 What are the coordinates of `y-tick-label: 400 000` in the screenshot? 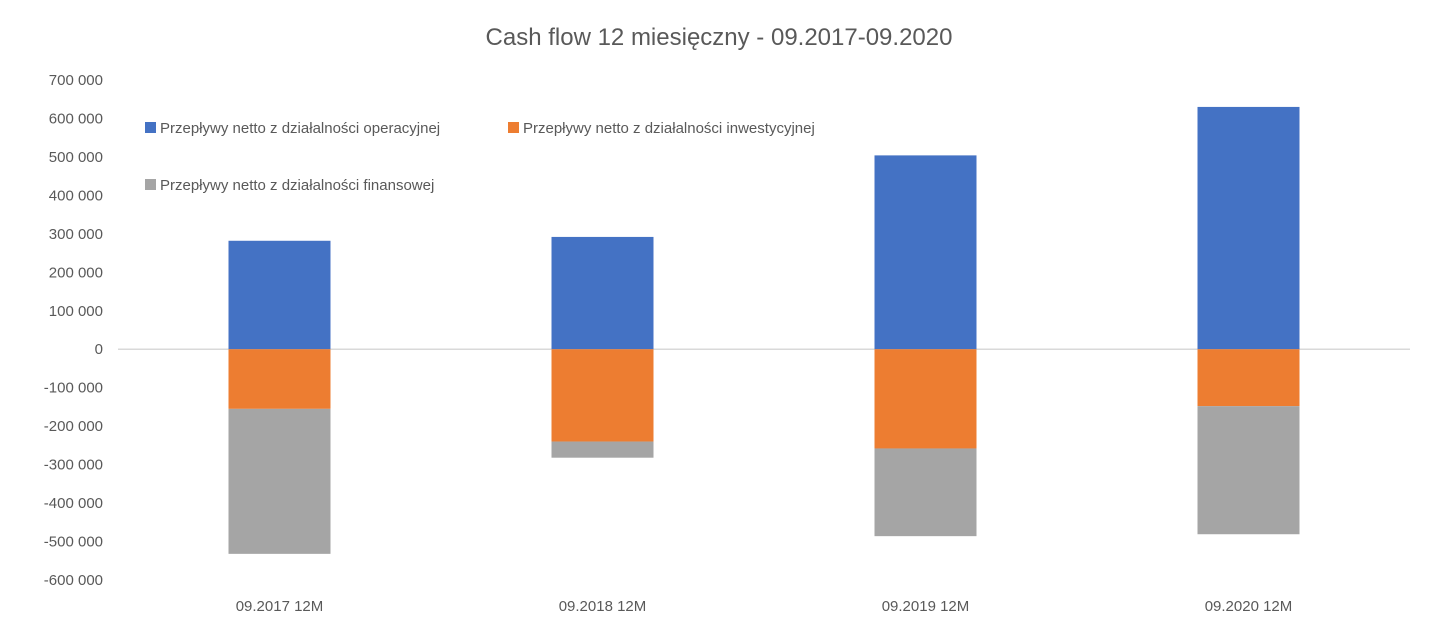 It's located at (76, 195).